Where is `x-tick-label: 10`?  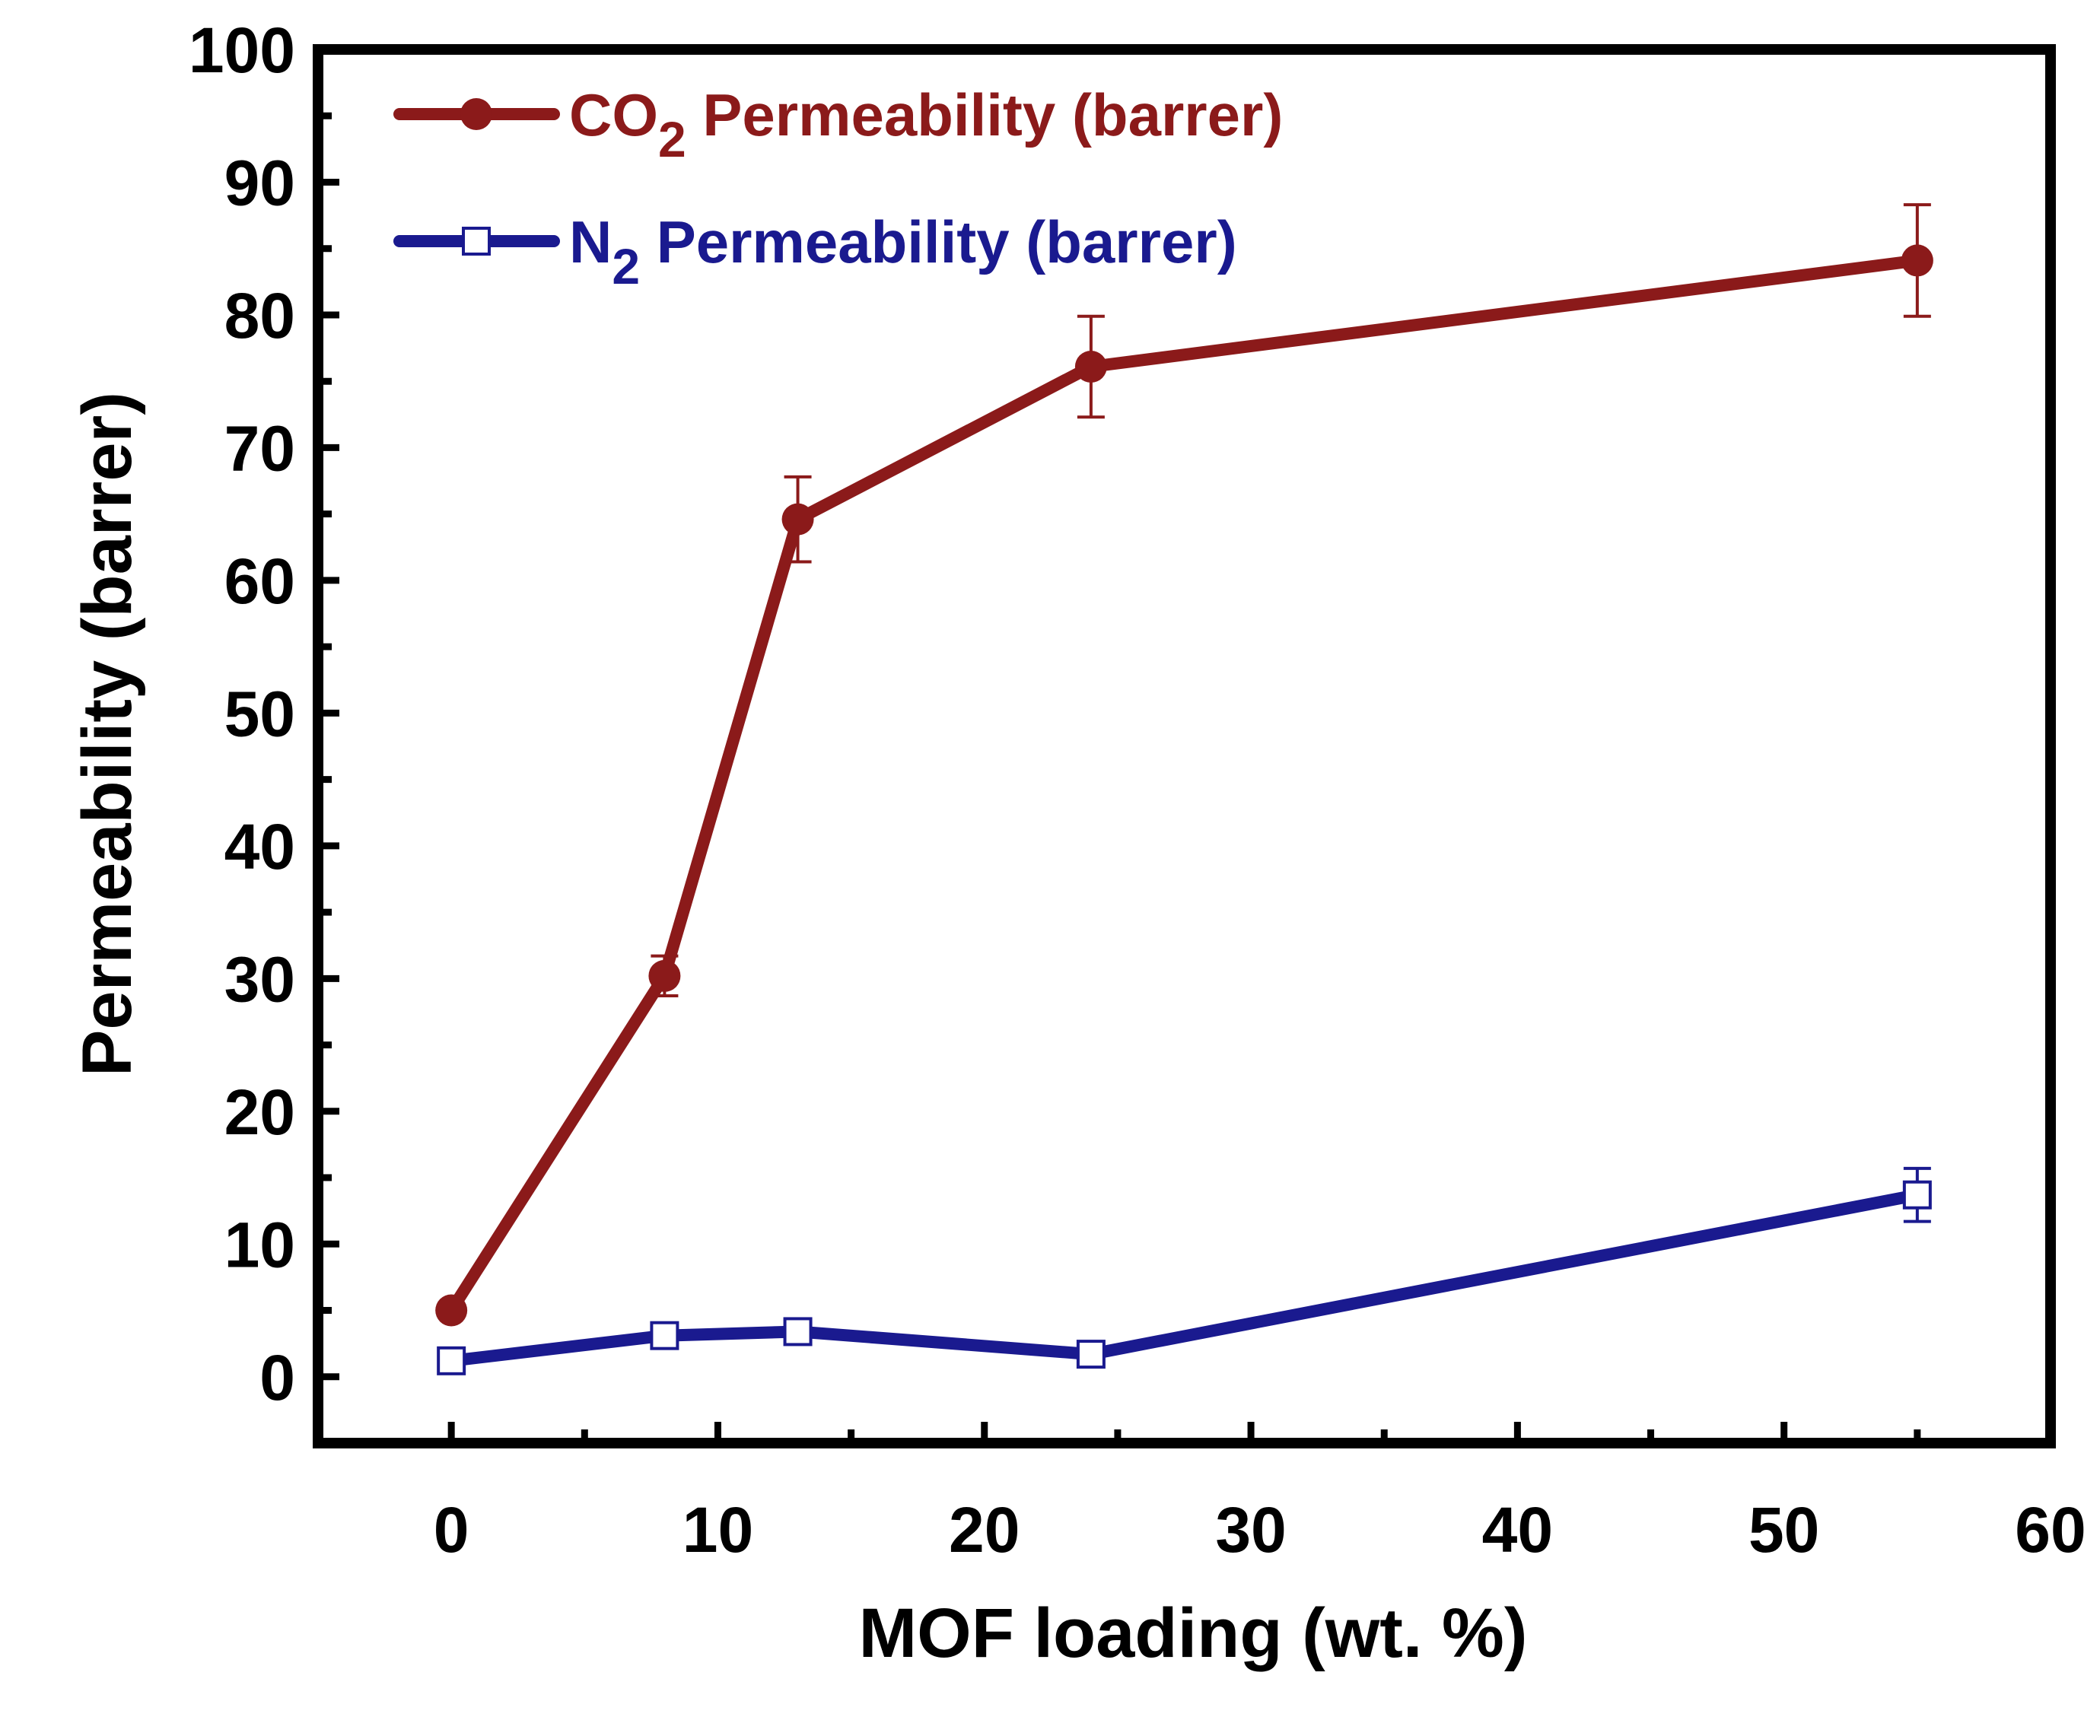 x-tick-label: 10 is located at coordinates (717, 1530).